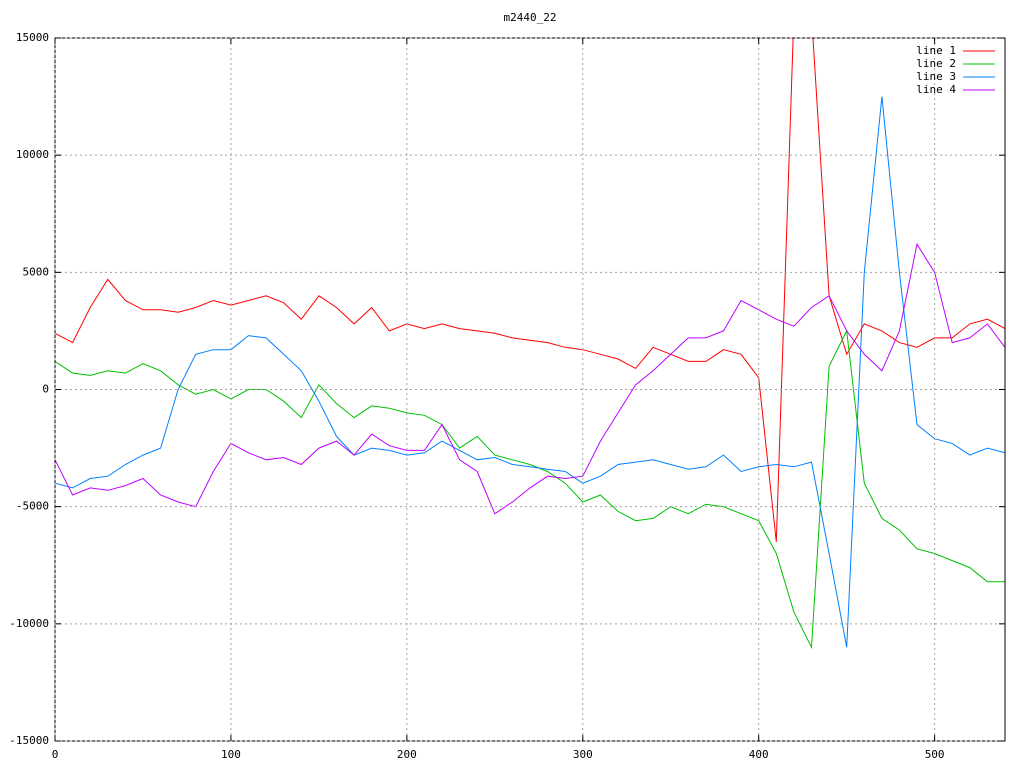  What do you see at coordinates (231, 754) in the screenshot?
I see `x-tick-label: 100` at bounding box center [231, 754].